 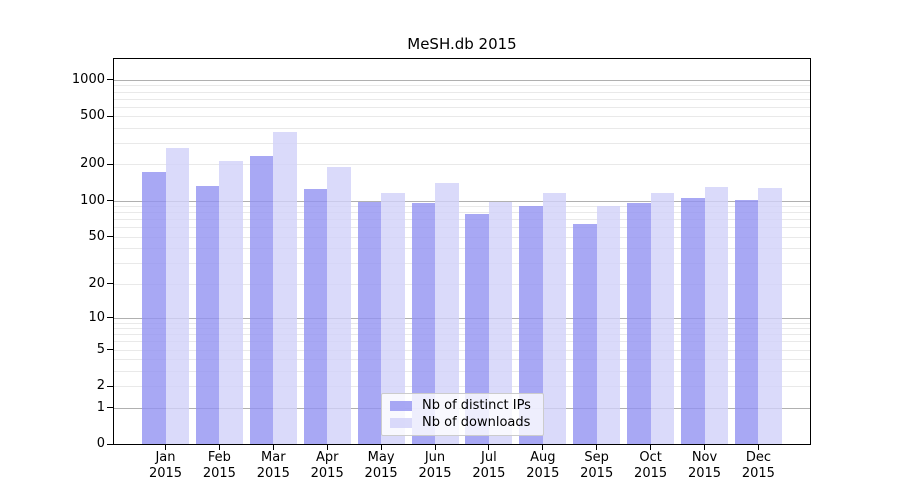 I want to click on x-tick-month: Aug, so click(x=543, y=457).